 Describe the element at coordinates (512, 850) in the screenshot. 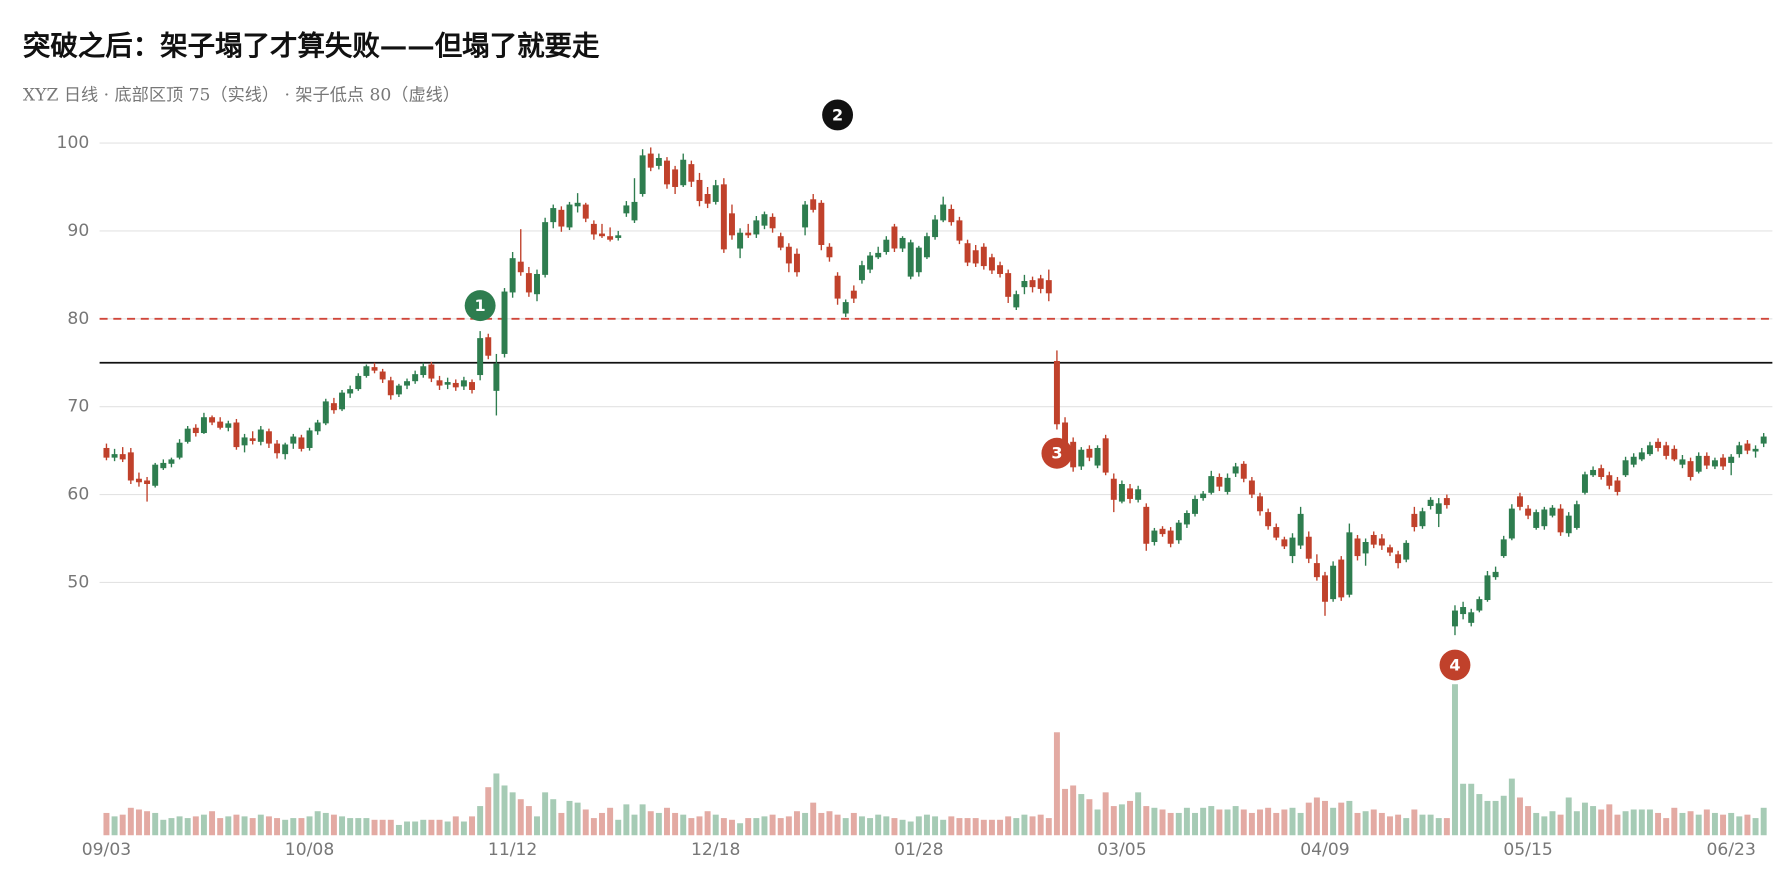

I see `x-tick-label: 11/12` at that location.